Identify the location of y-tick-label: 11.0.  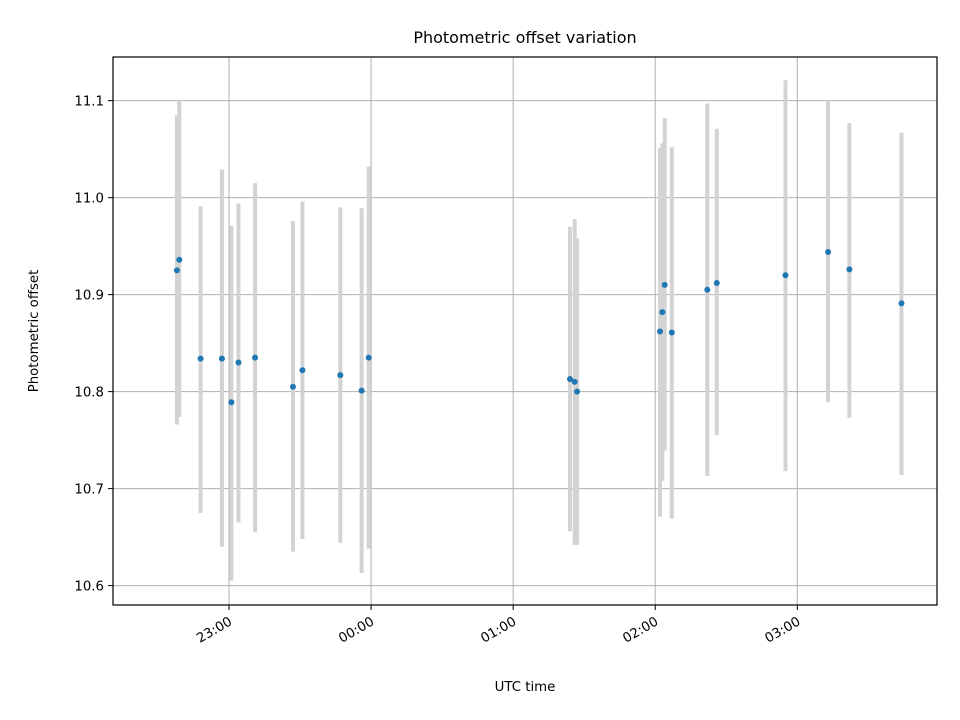
(89, 199).